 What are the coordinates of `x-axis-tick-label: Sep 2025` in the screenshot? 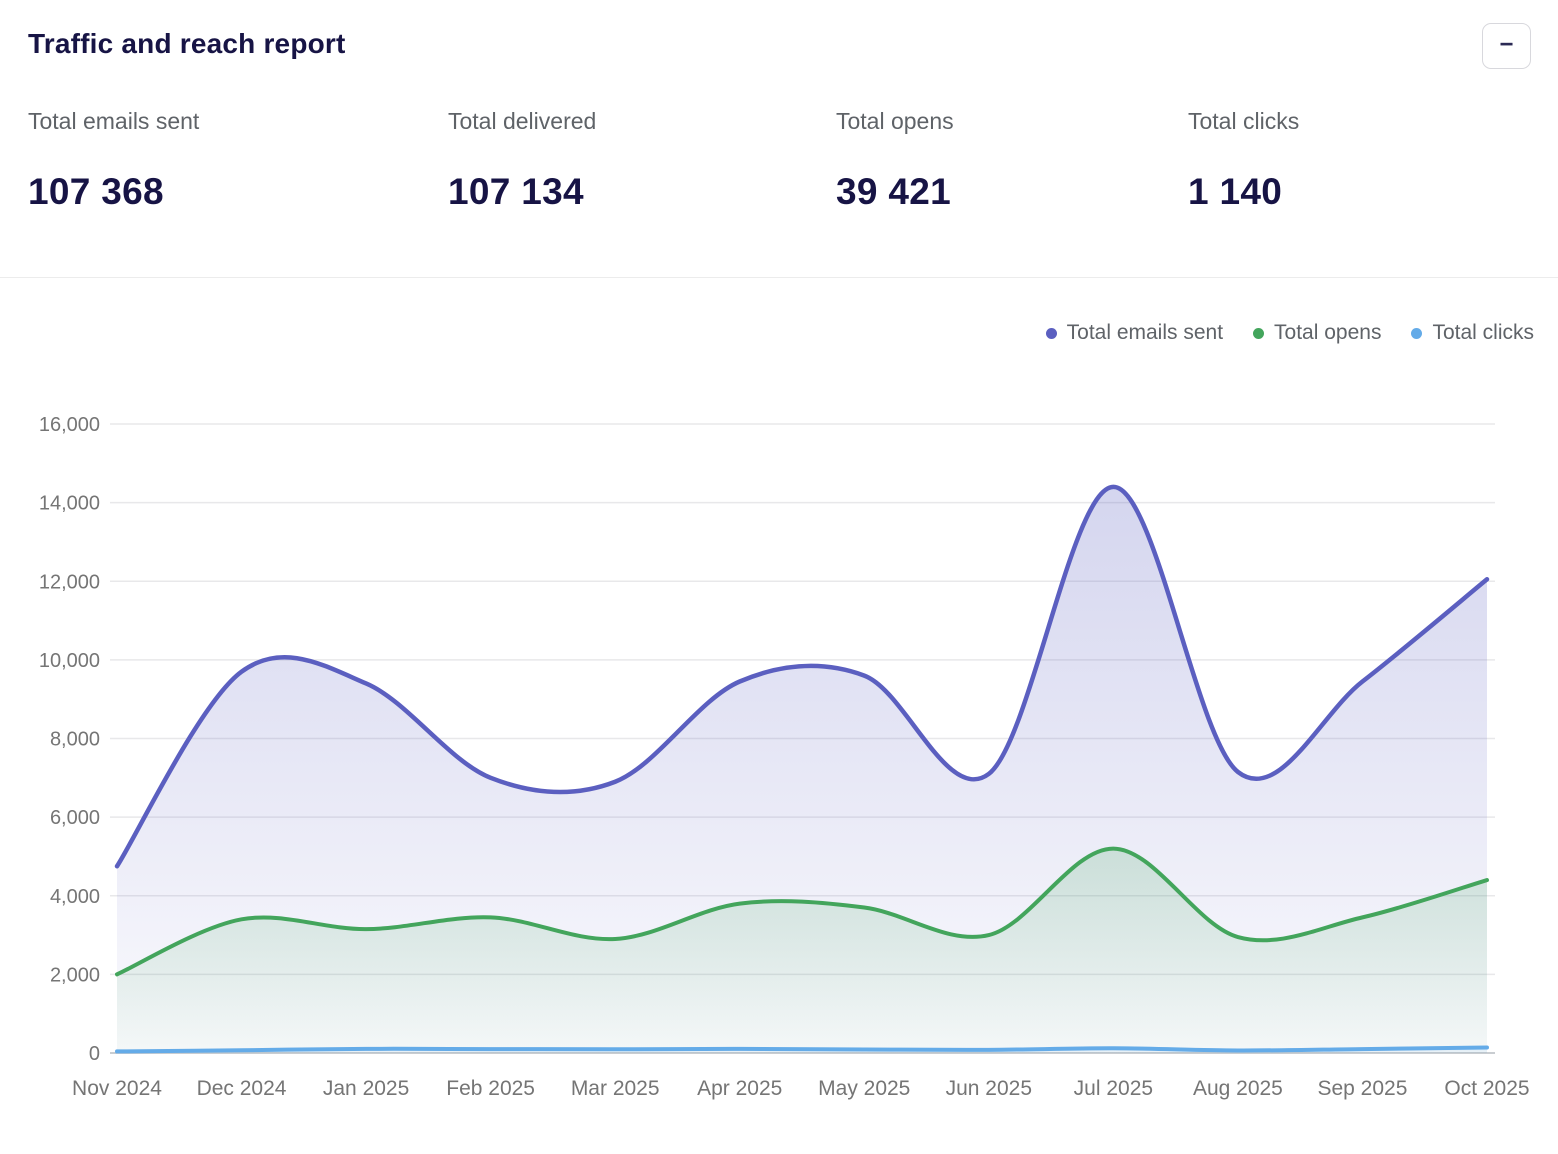 It's located at (1362, 1088).